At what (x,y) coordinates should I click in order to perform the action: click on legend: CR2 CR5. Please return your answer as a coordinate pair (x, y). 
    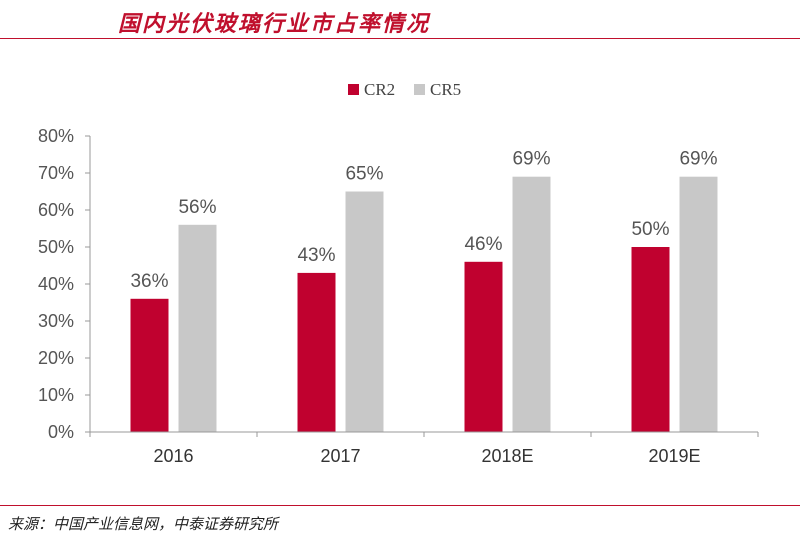
    Looking at the image, I should click on (404, 89).